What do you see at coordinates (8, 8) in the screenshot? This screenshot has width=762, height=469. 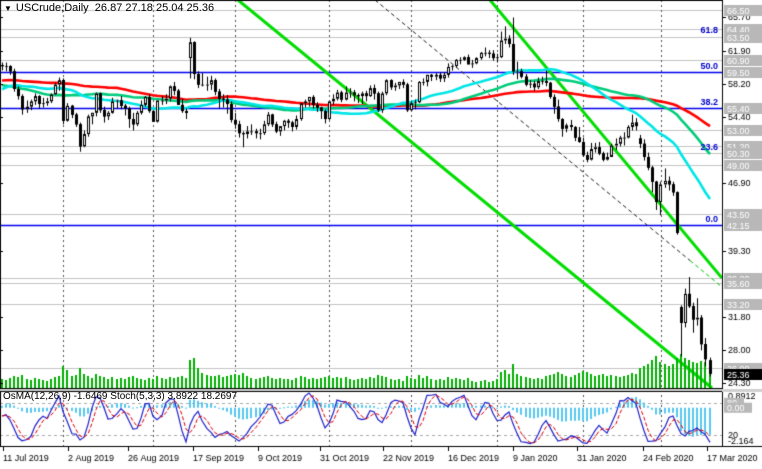 I see `symbol-dropdown-icon: ▼` at bounding box center [8, 8].